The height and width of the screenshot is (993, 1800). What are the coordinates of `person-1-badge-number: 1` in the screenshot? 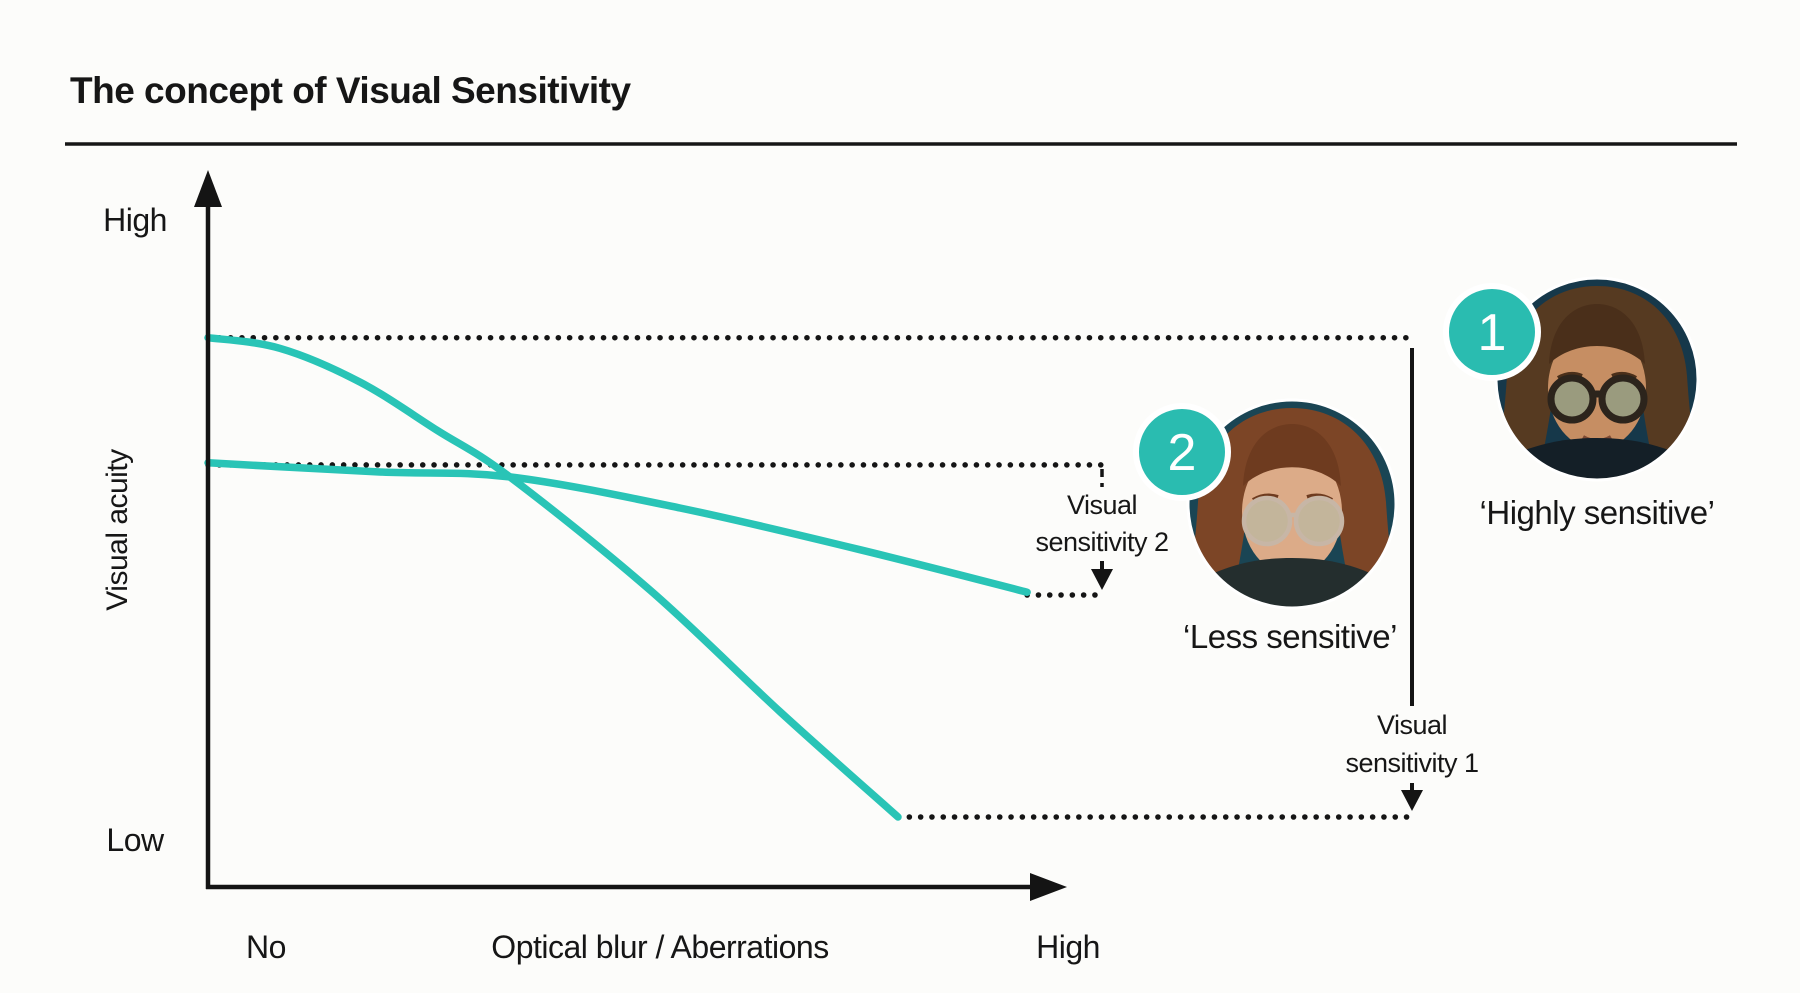 It's located at (1492, 333).